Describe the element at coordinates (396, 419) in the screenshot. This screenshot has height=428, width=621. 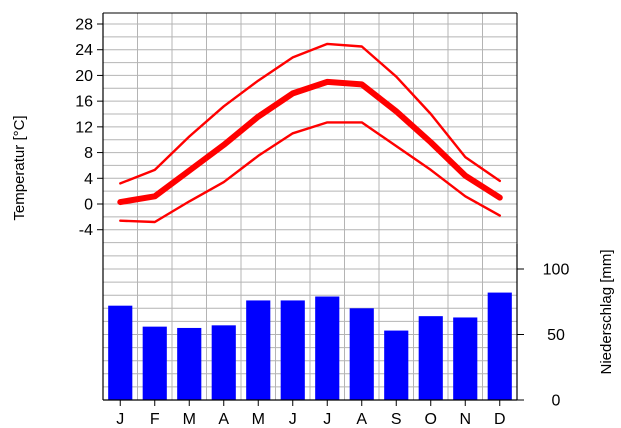
I see `month-label: S` at that location.